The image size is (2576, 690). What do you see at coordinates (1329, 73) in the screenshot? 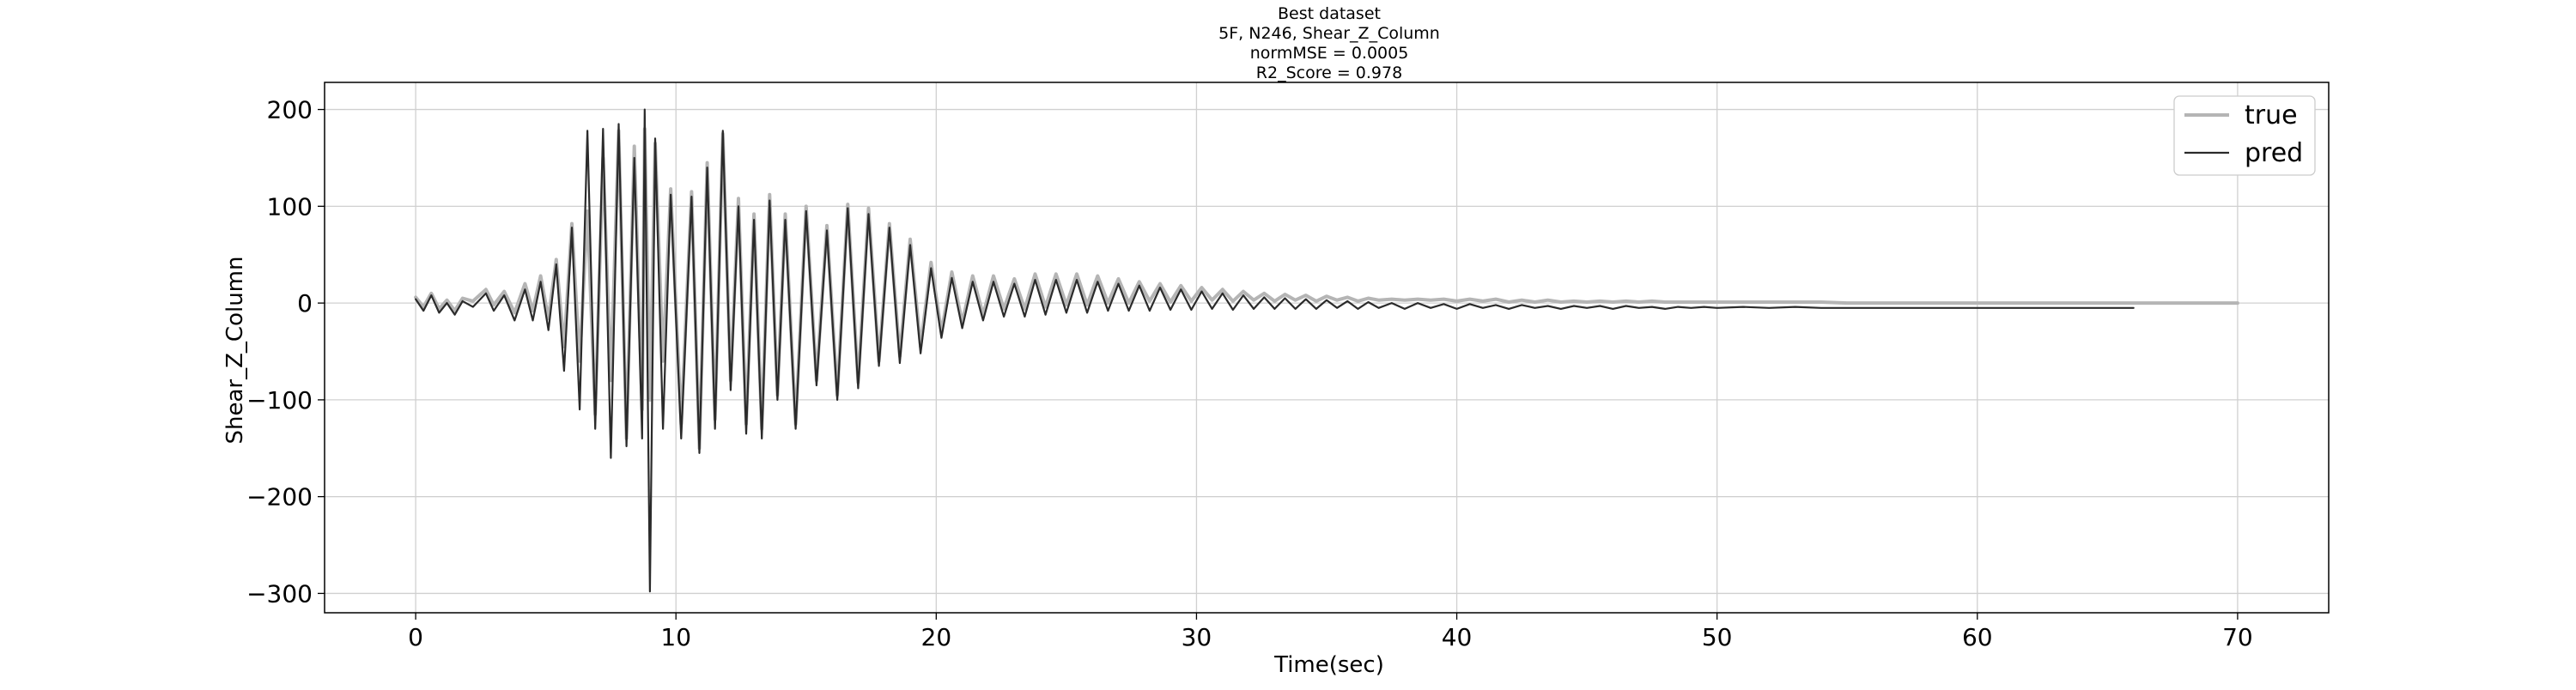
I see `title-line: R2_Score = 0.978` at bounding box center [1329, 73].